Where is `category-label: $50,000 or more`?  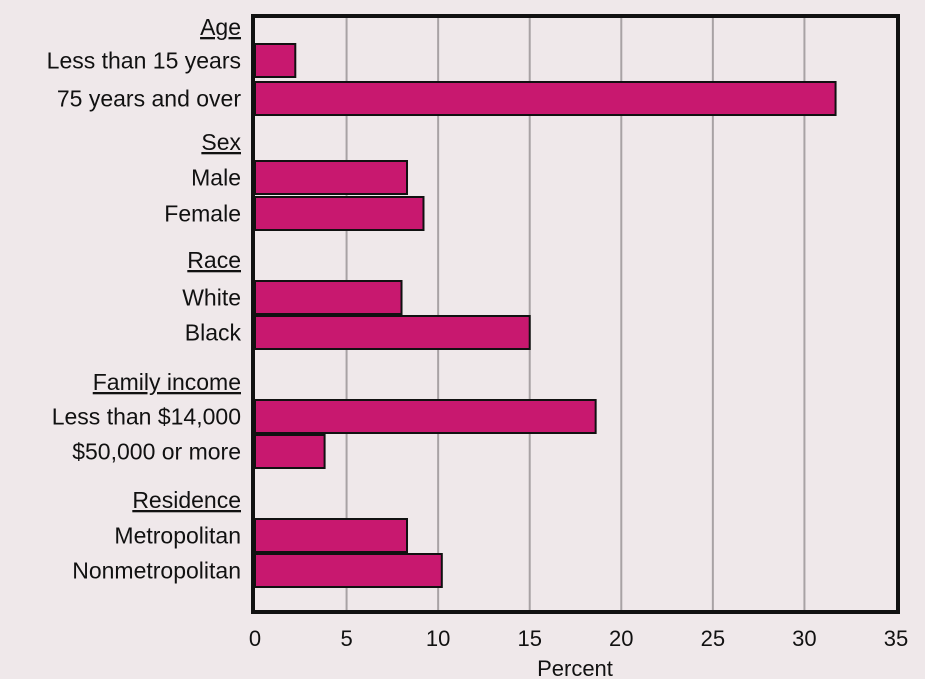
category-label: $50,000 or more is located at coordinates (156, 452).